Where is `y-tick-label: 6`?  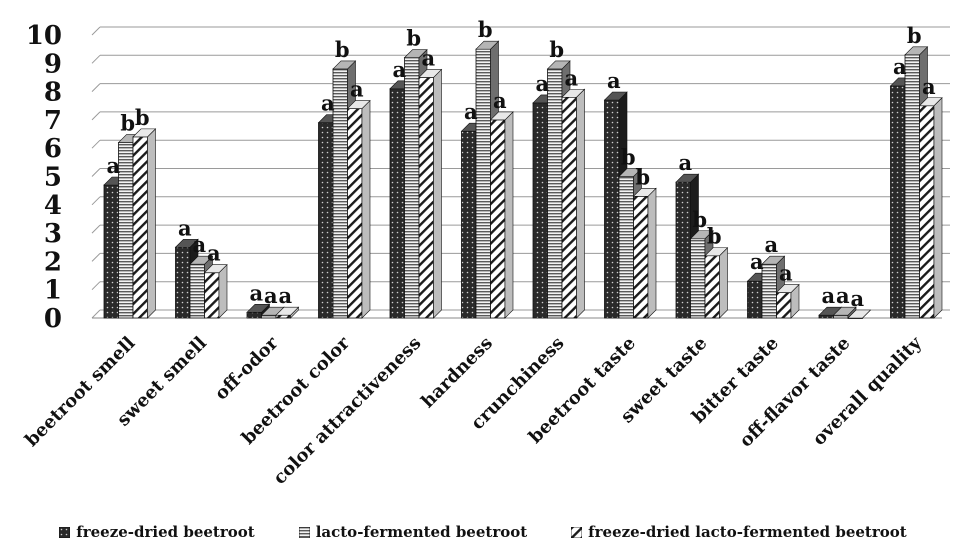
y-tick-label: 6 is located at coordinates (53, 149).